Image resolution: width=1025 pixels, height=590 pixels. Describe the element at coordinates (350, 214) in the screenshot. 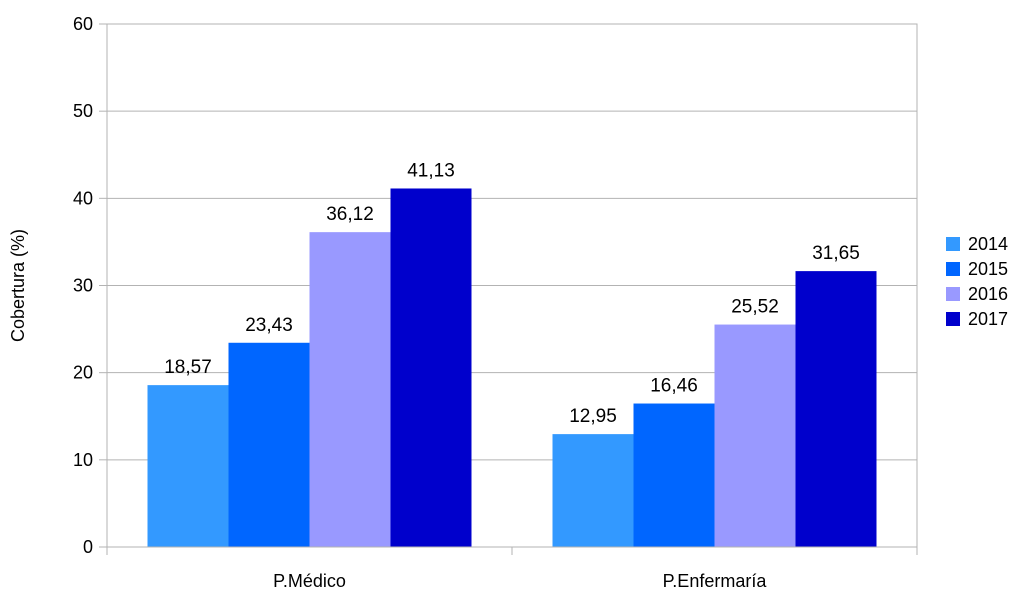

I see `data-label: 36,12` at that location.